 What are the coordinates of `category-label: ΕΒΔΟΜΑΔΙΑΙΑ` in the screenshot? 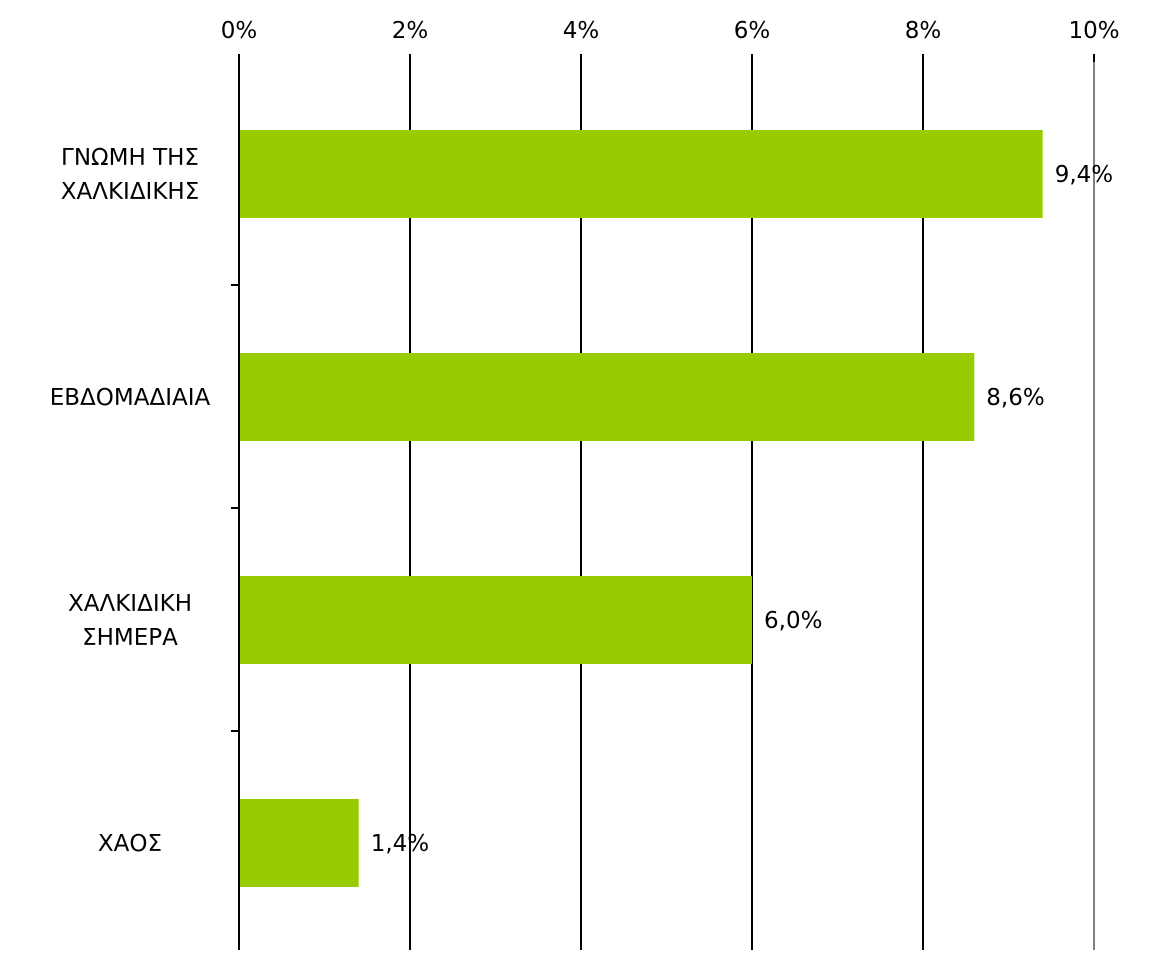 It's located at (130, 398).